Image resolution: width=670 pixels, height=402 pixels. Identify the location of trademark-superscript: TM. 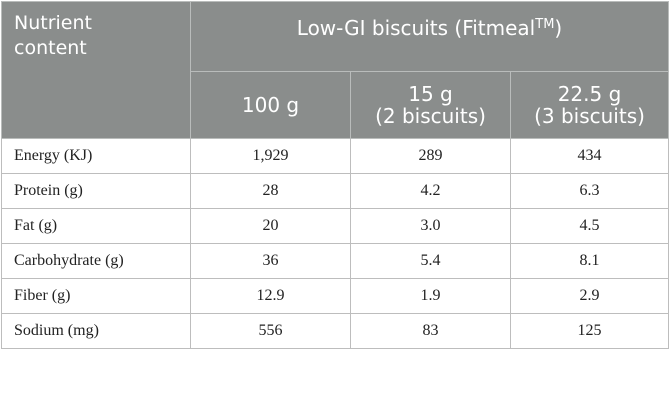
(545, 24).